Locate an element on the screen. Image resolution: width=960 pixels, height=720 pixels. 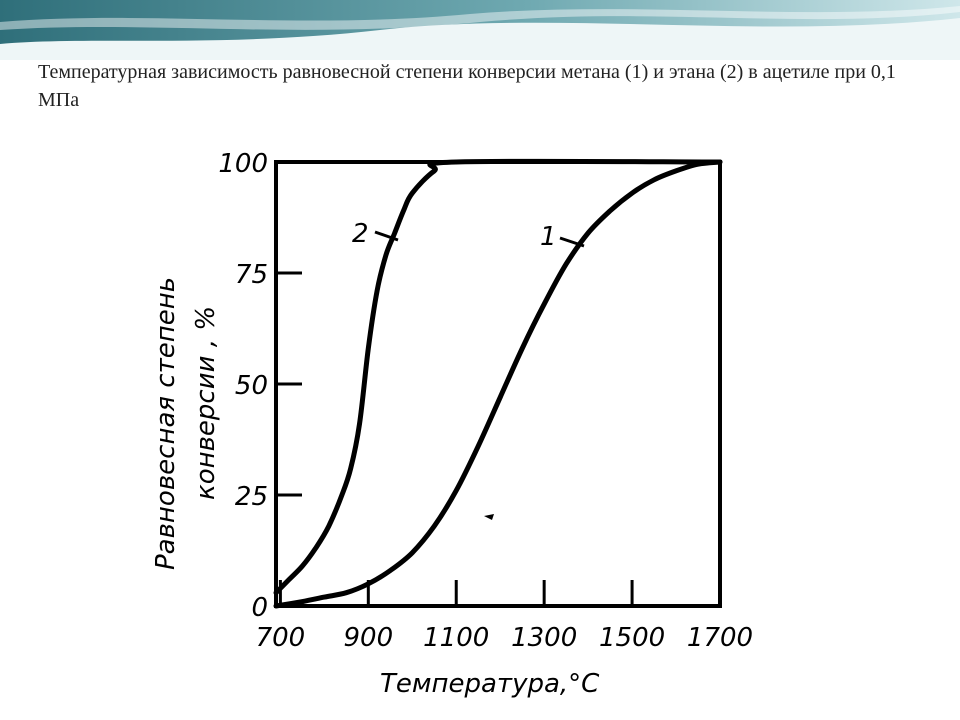
x-tick-label: 1500 is located at coordinates (632, 638).